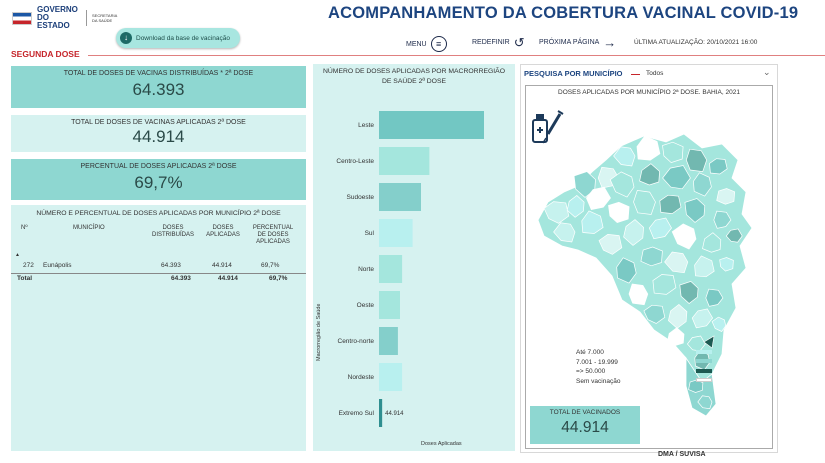 The width and height of the screenshot is (825, 463). I want to click on logo-text: GOVERNO DO ESTADO, so click(57, 17).